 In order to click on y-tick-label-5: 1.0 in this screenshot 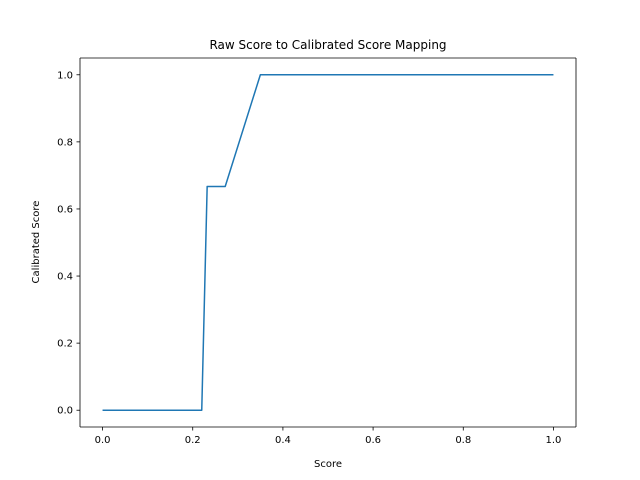, I will do `click(65, 75)`.